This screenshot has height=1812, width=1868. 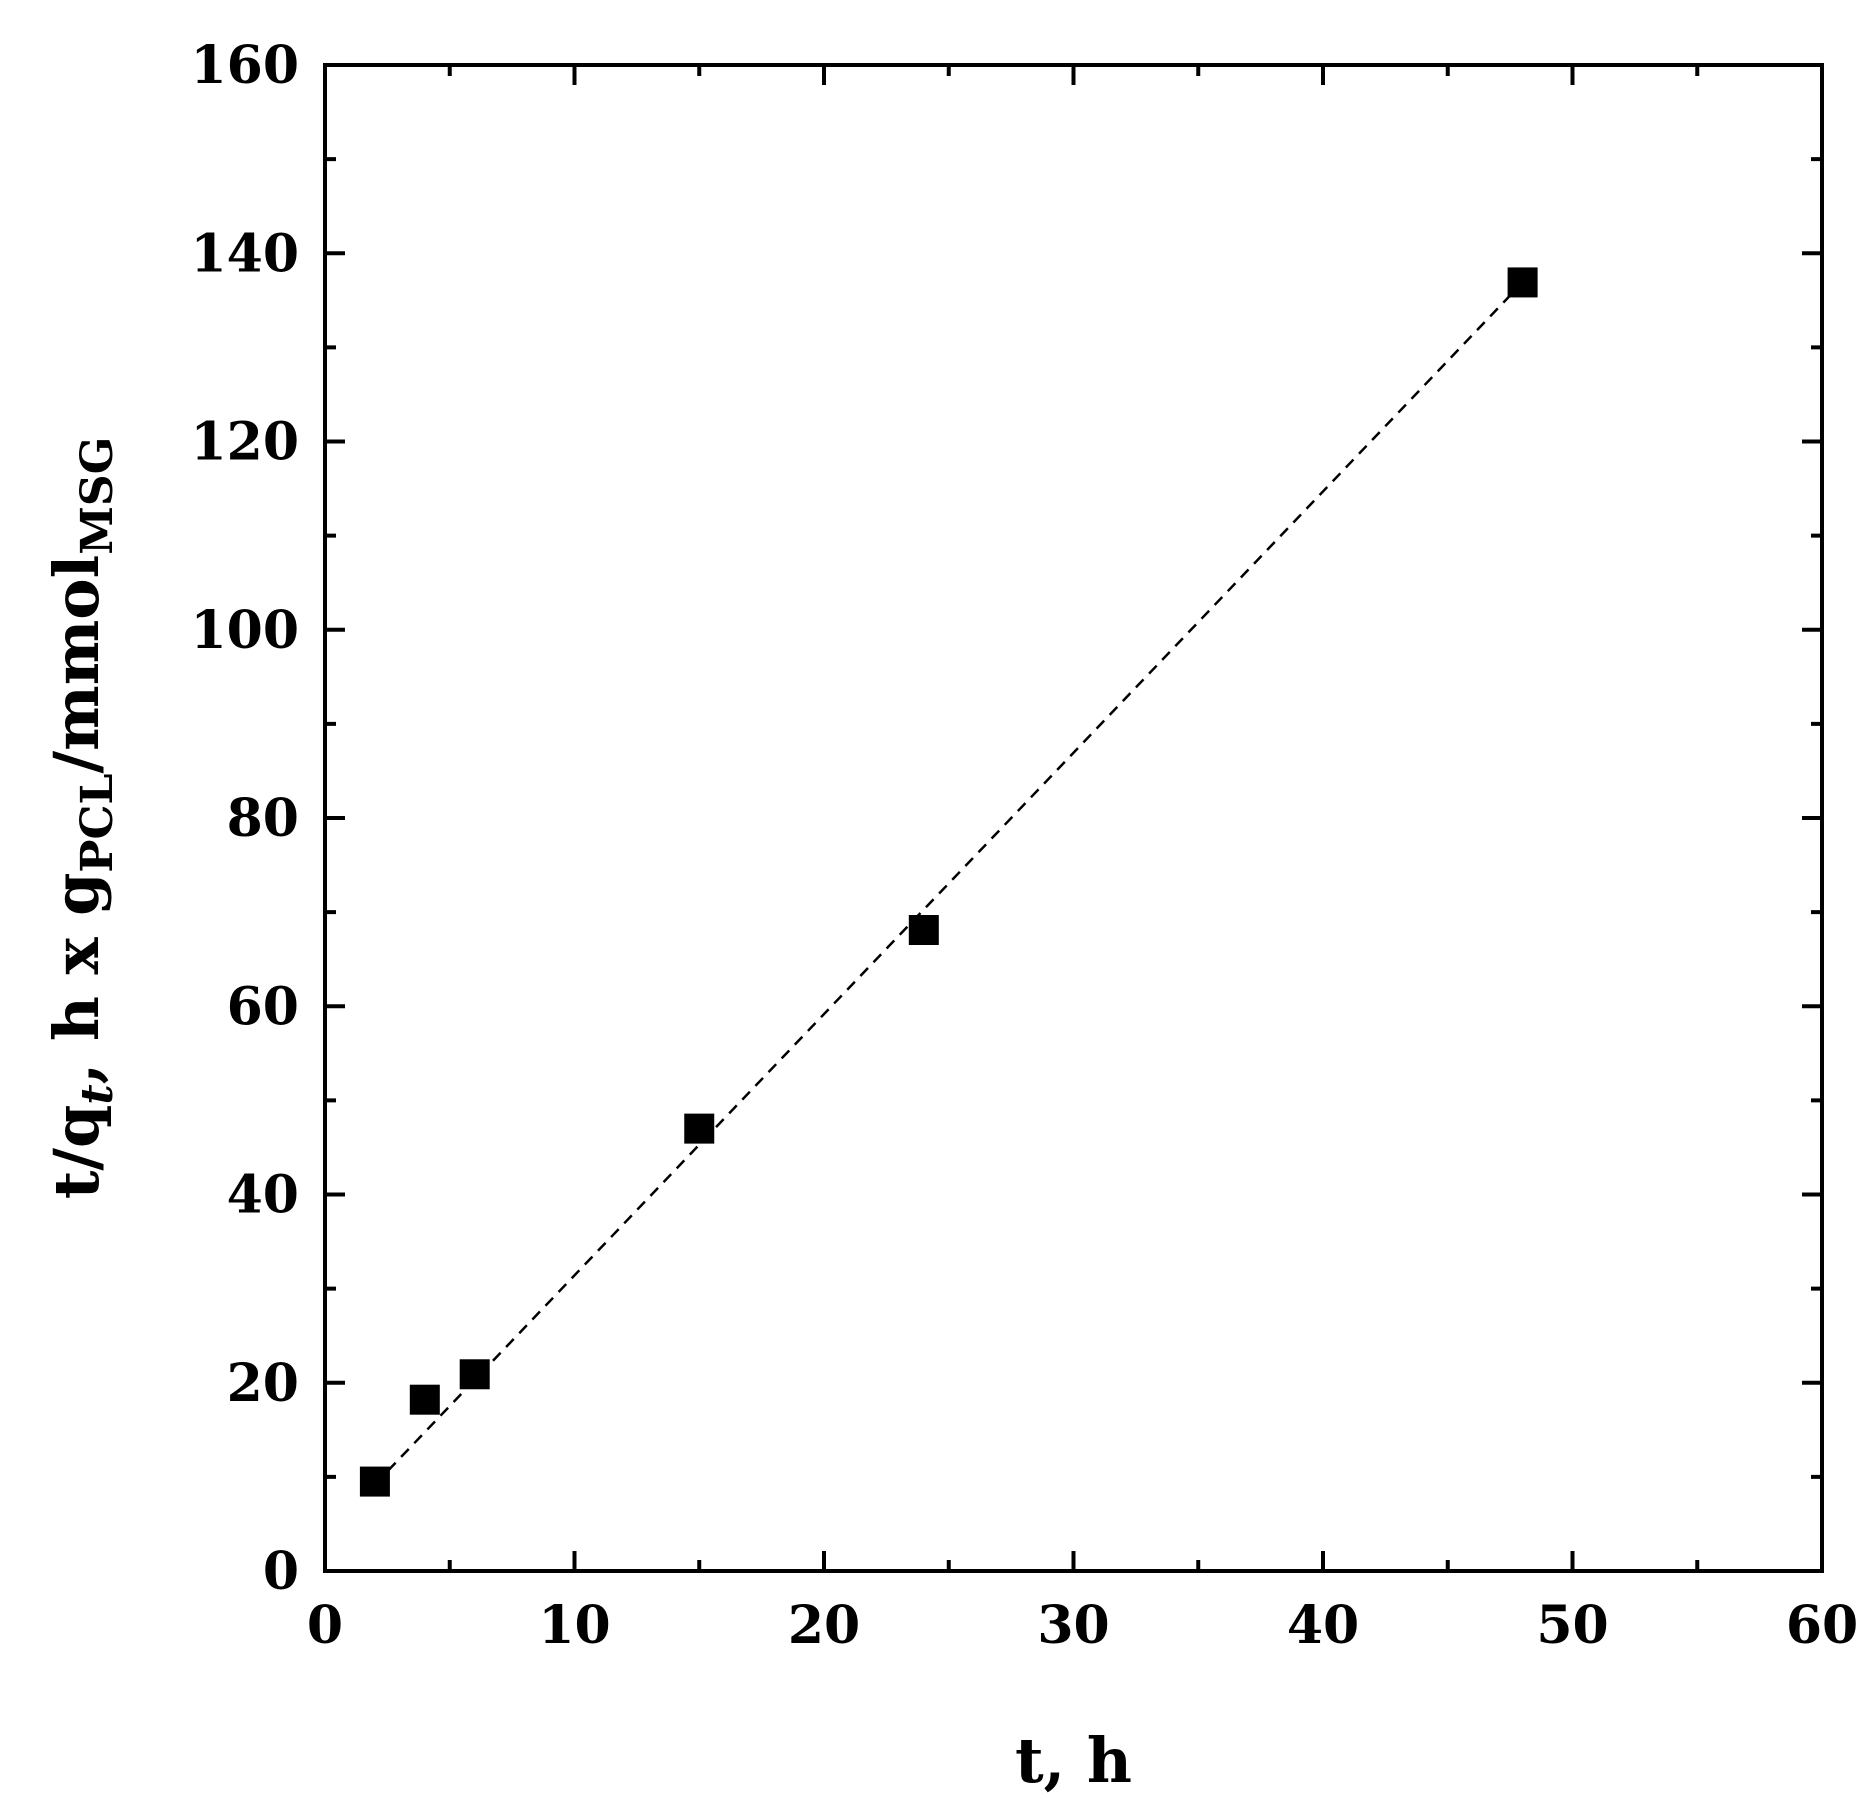 What do you see at coordinates (76, 979) in the screenshot?
I see `y-axis-title-part: , h x g` at bounding box center [76, 979].